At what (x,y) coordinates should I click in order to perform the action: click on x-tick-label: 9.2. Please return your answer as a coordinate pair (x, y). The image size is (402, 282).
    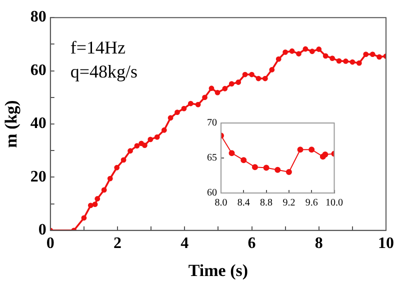
    Looking at the image, I should click on (289, 203).